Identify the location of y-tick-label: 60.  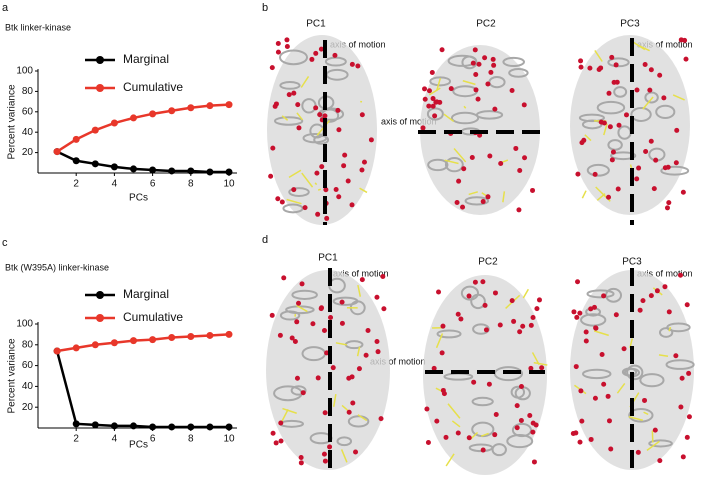
(28, 111).